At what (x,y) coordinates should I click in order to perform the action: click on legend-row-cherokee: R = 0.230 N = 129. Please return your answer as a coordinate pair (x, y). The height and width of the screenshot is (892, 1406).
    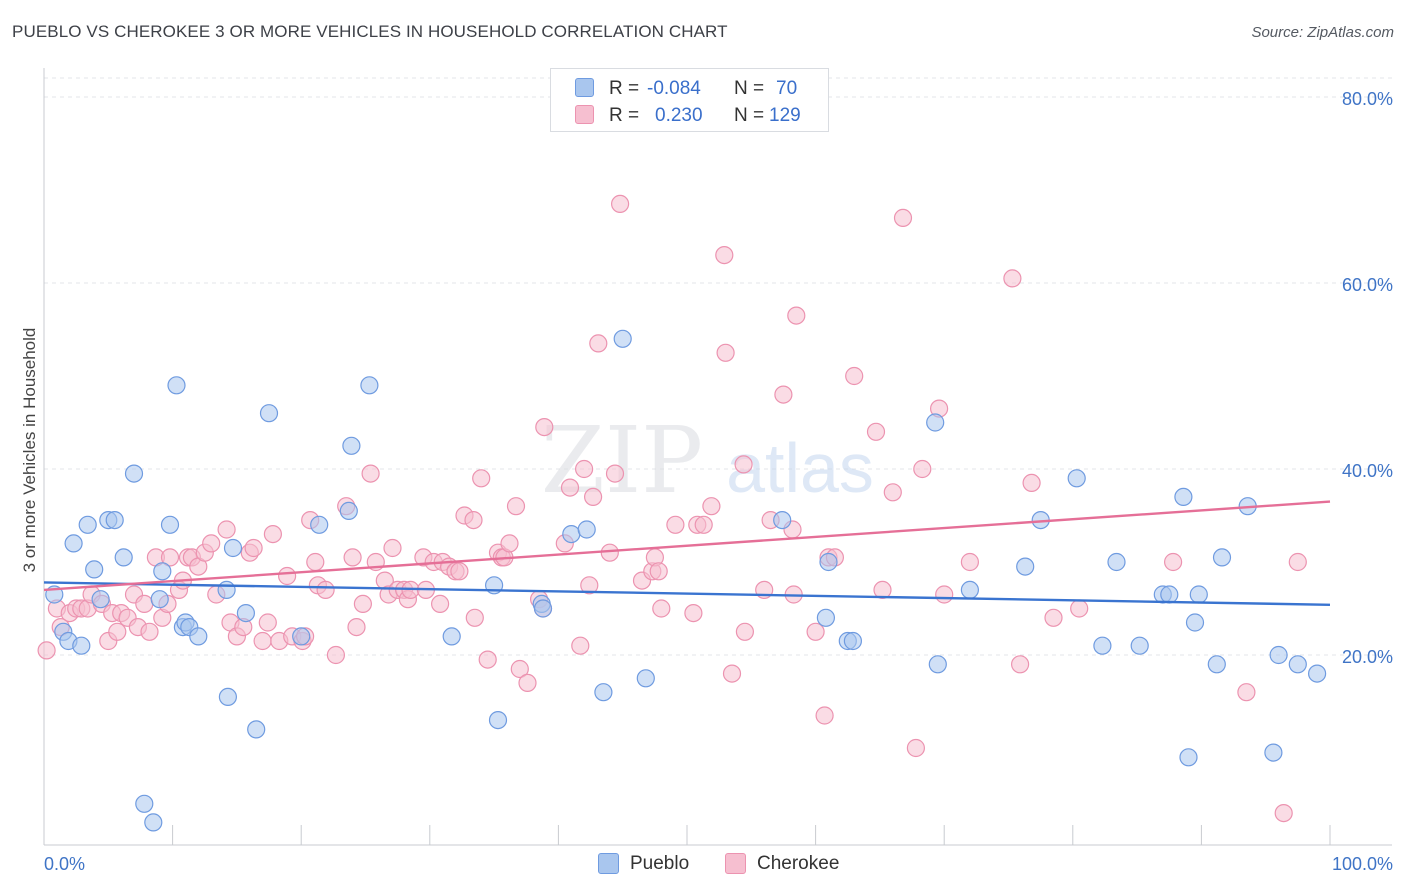
    Looking at the image, I should click on (689, 115).